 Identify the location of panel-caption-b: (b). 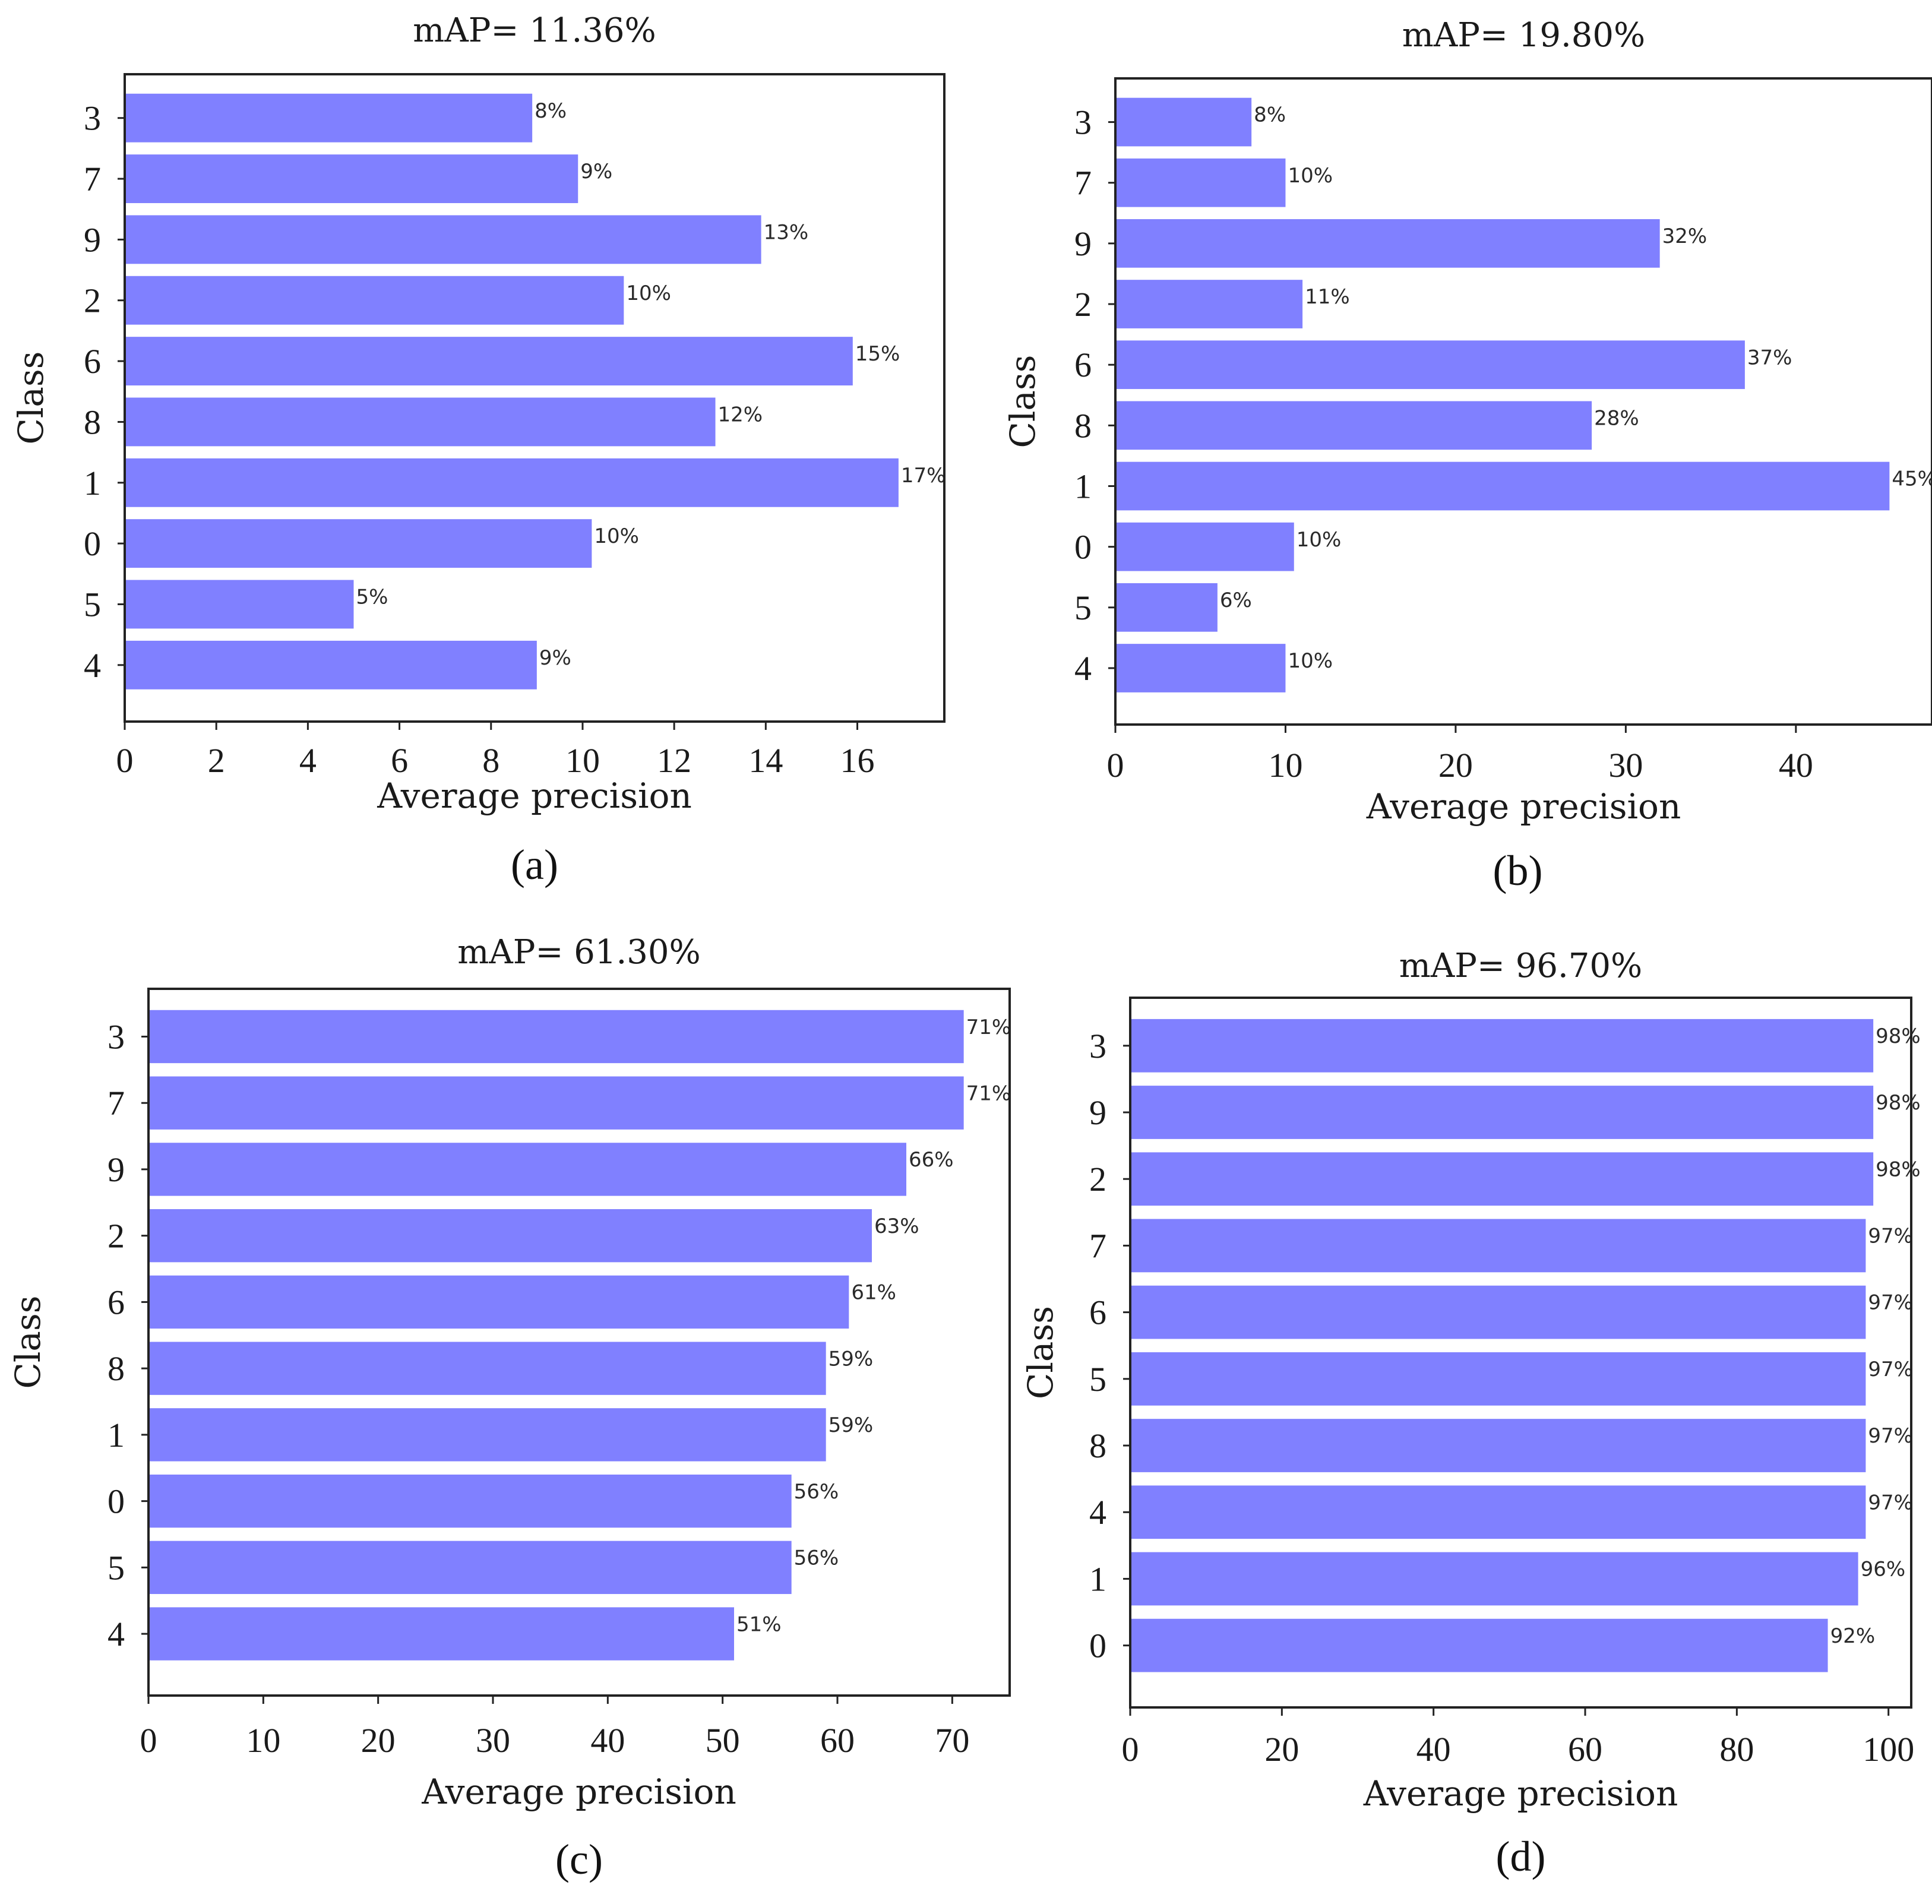
(1518, 871).